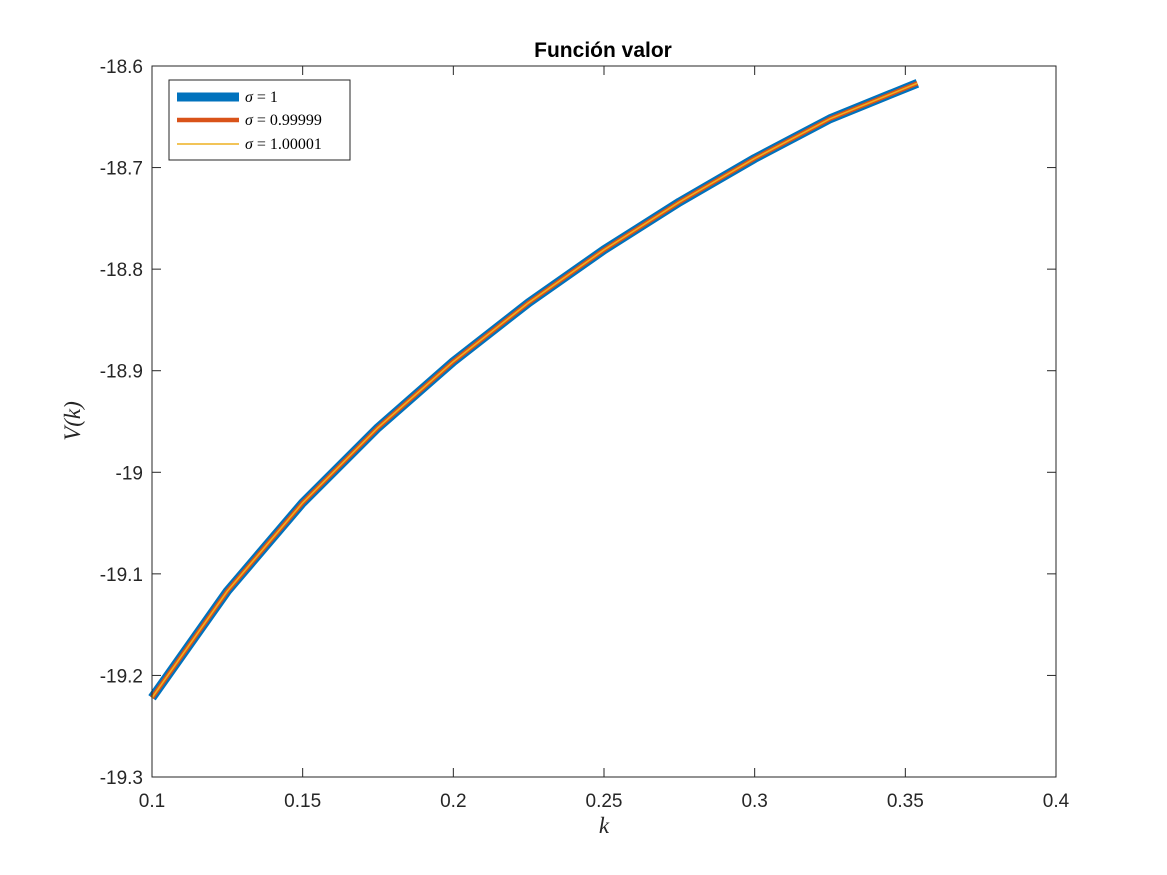 This screenshot has width=1167, height=875. Describe the element at coordinates (121, 778) in the screenshot. I see `y-tick-label: -19.3` at that location.